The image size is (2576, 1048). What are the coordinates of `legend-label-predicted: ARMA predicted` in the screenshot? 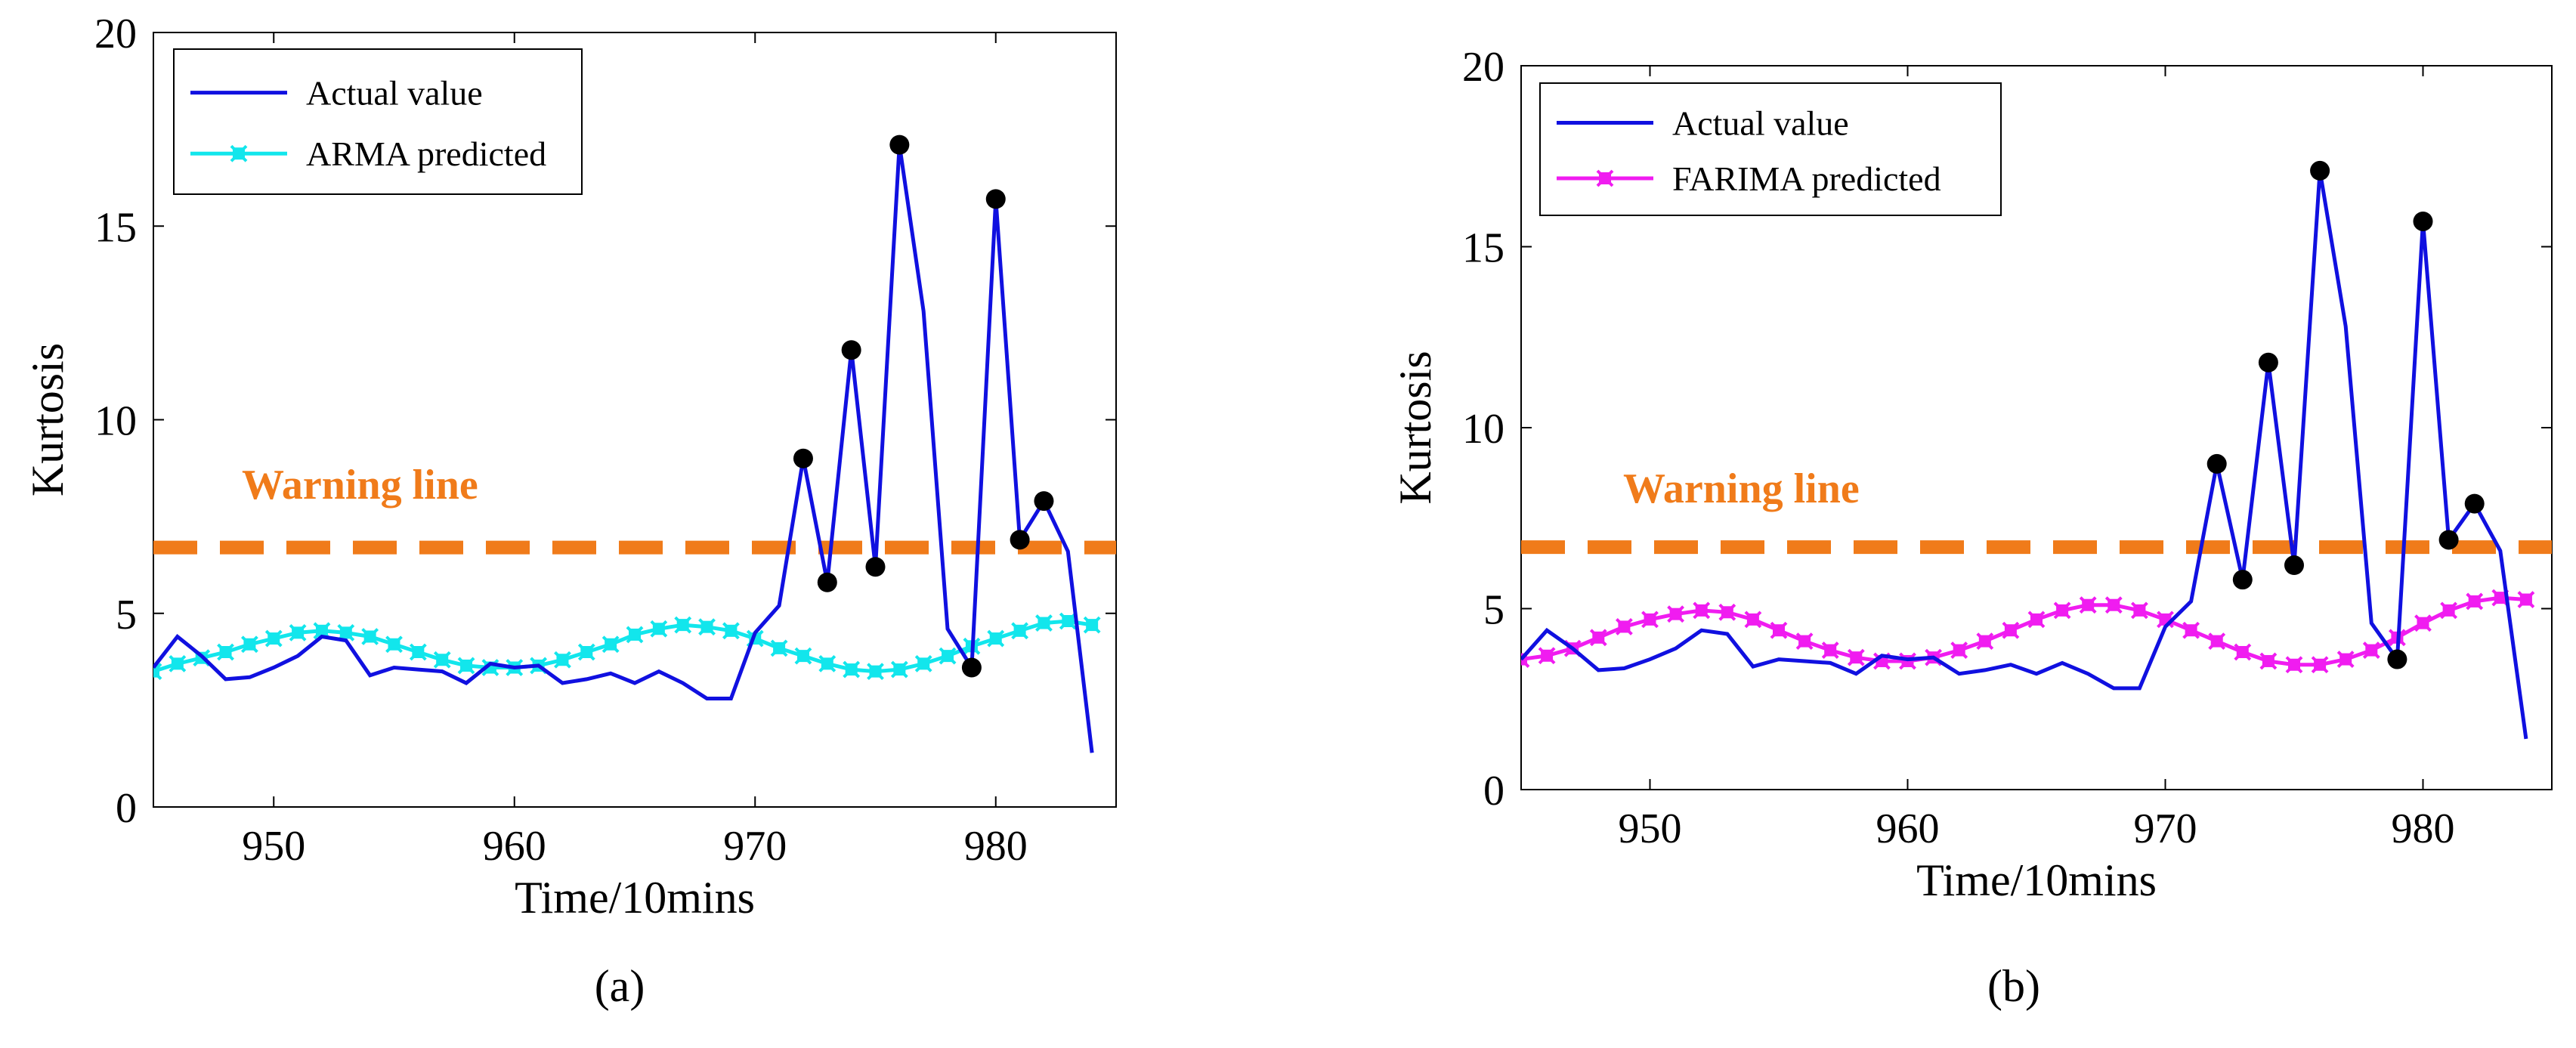 It's located at (426, 153).